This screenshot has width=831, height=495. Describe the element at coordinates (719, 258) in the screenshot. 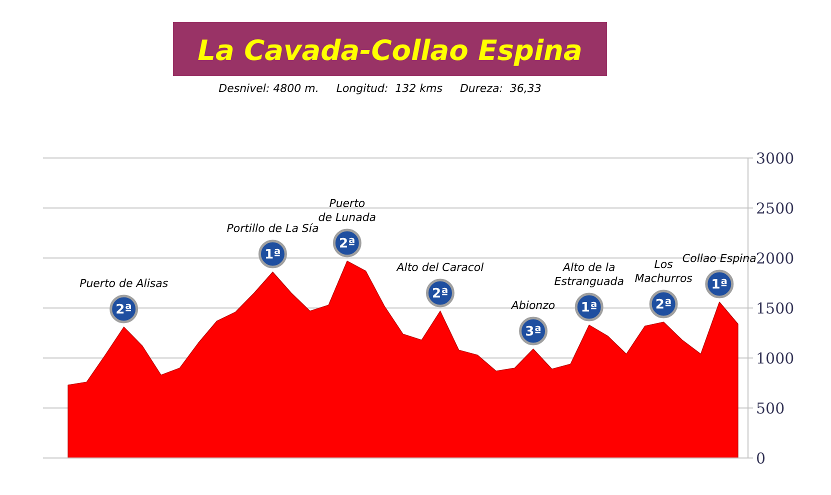

I see `annotation: Collao Espina` at that location.